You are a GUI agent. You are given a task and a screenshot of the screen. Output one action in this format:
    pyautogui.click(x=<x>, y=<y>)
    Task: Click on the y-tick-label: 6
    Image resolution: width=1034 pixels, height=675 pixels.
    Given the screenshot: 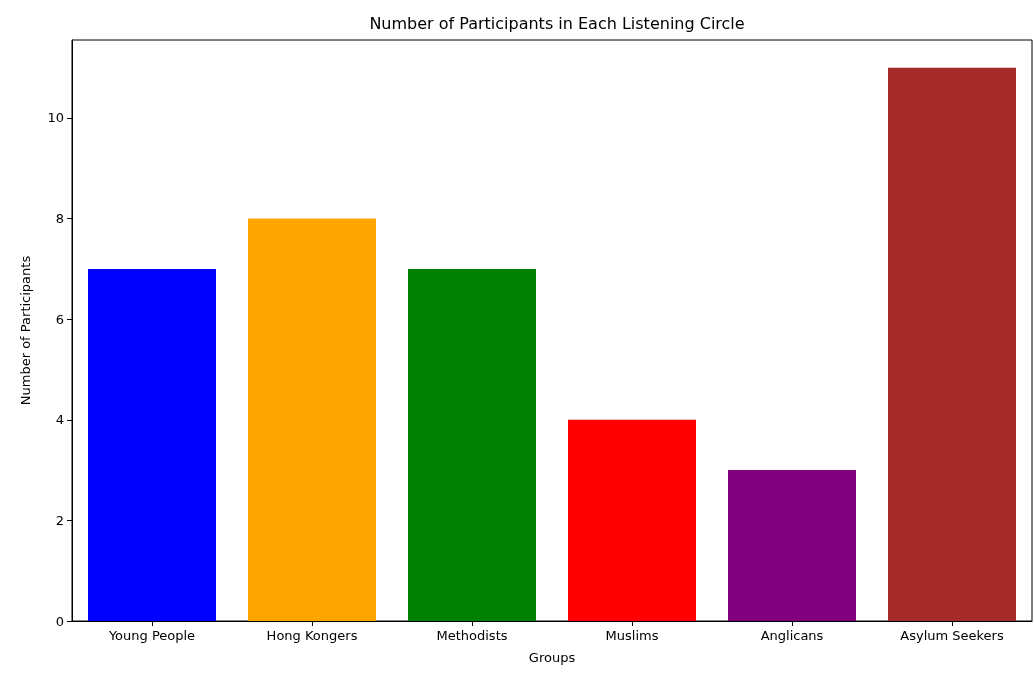 What is the action you would take?
    pyautogui.click(x=59, y=319)
    